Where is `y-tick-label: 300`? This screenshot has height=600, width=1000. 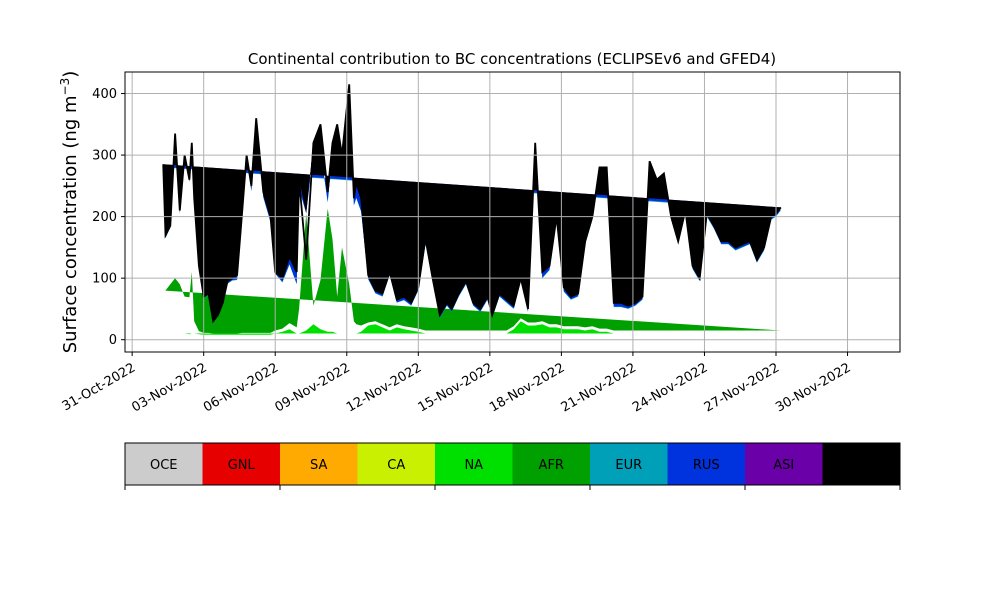 y-tick-label: 300 is located at coordinates (104, 156).